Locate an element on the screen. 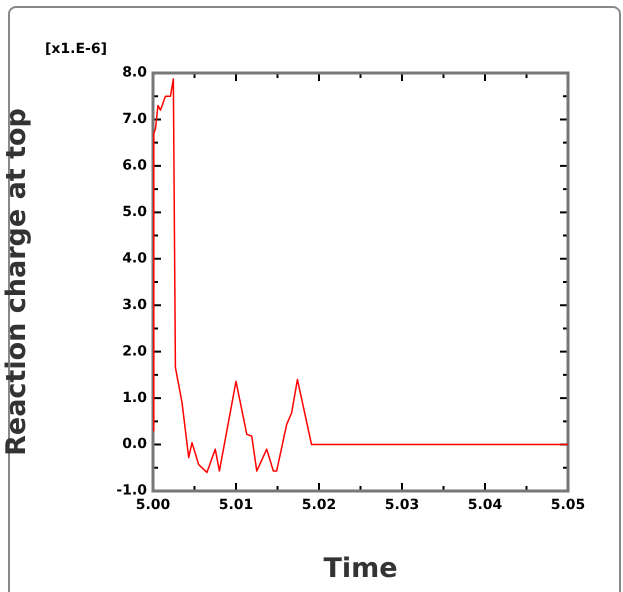  y-tick-label: 0.0 is located at coordinates (135, 444).